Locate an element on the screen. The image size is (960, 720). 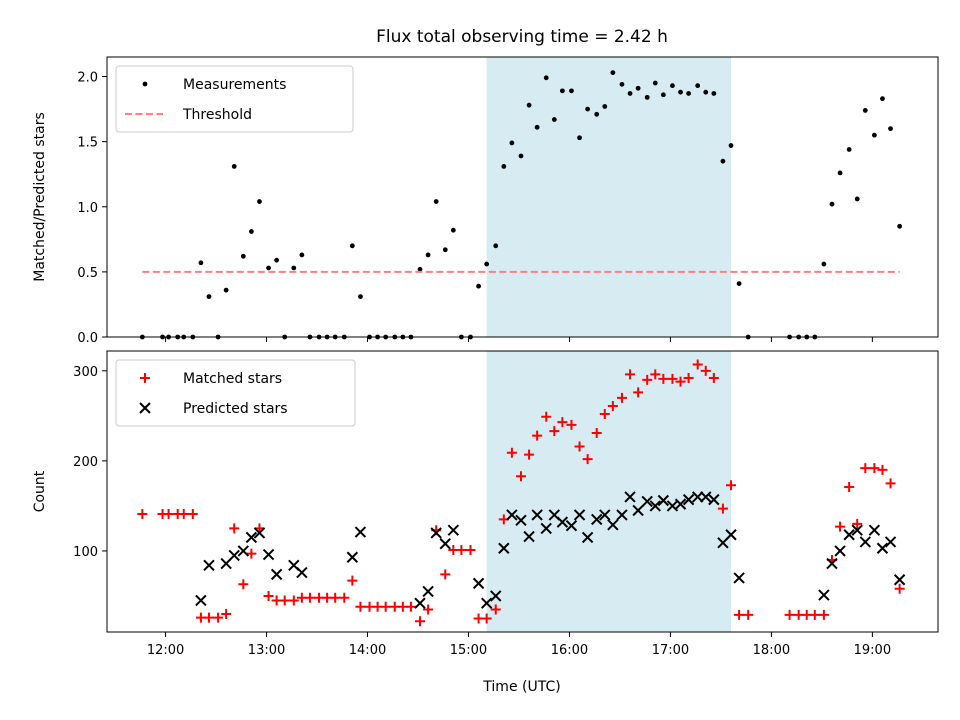
x-tick-label: 12:00 is located at coordinates (165, 650).